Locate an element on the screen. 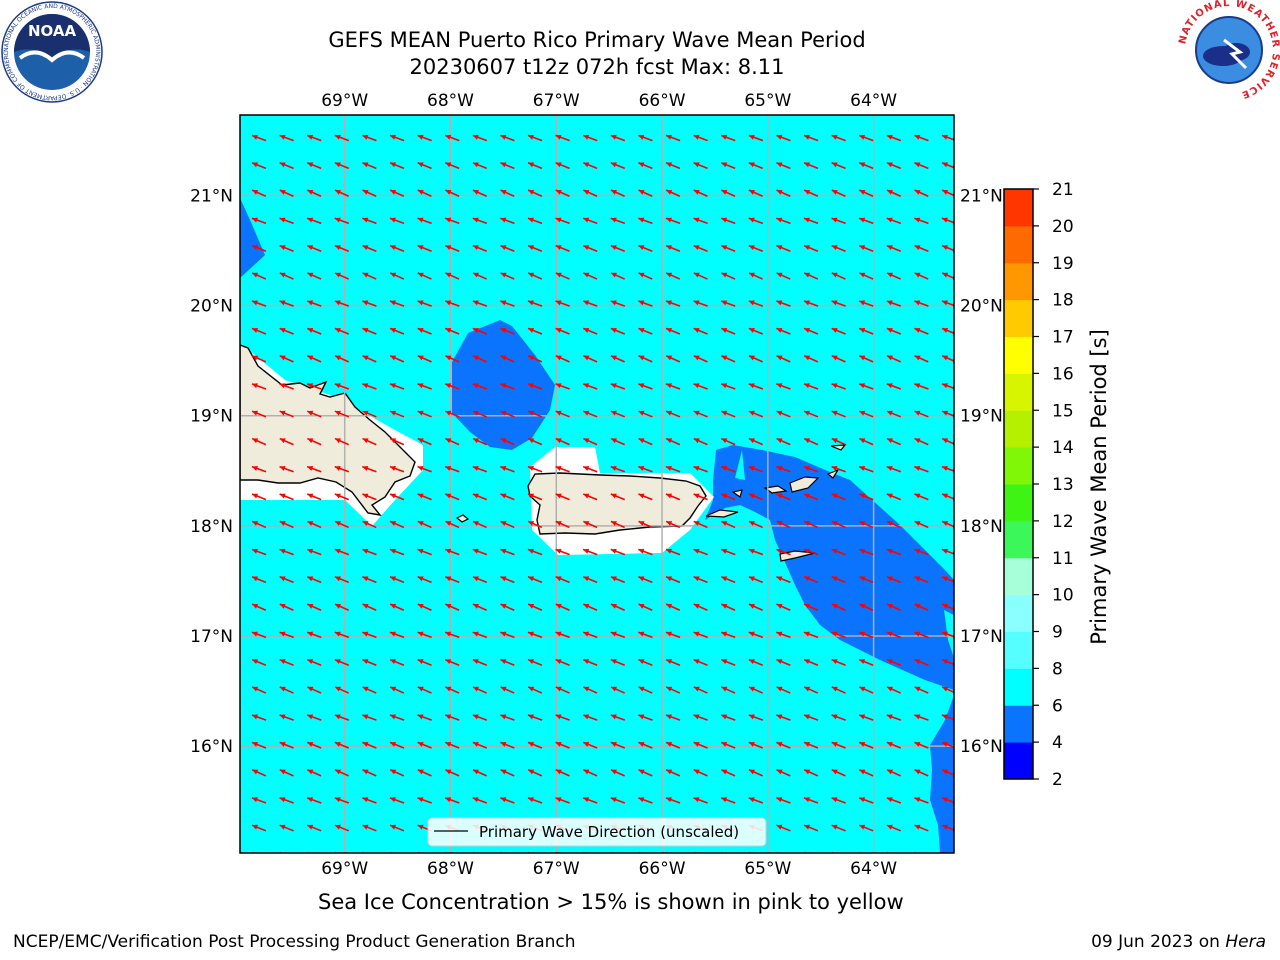  colorbar-segment is located at coordinates (1018, 687).